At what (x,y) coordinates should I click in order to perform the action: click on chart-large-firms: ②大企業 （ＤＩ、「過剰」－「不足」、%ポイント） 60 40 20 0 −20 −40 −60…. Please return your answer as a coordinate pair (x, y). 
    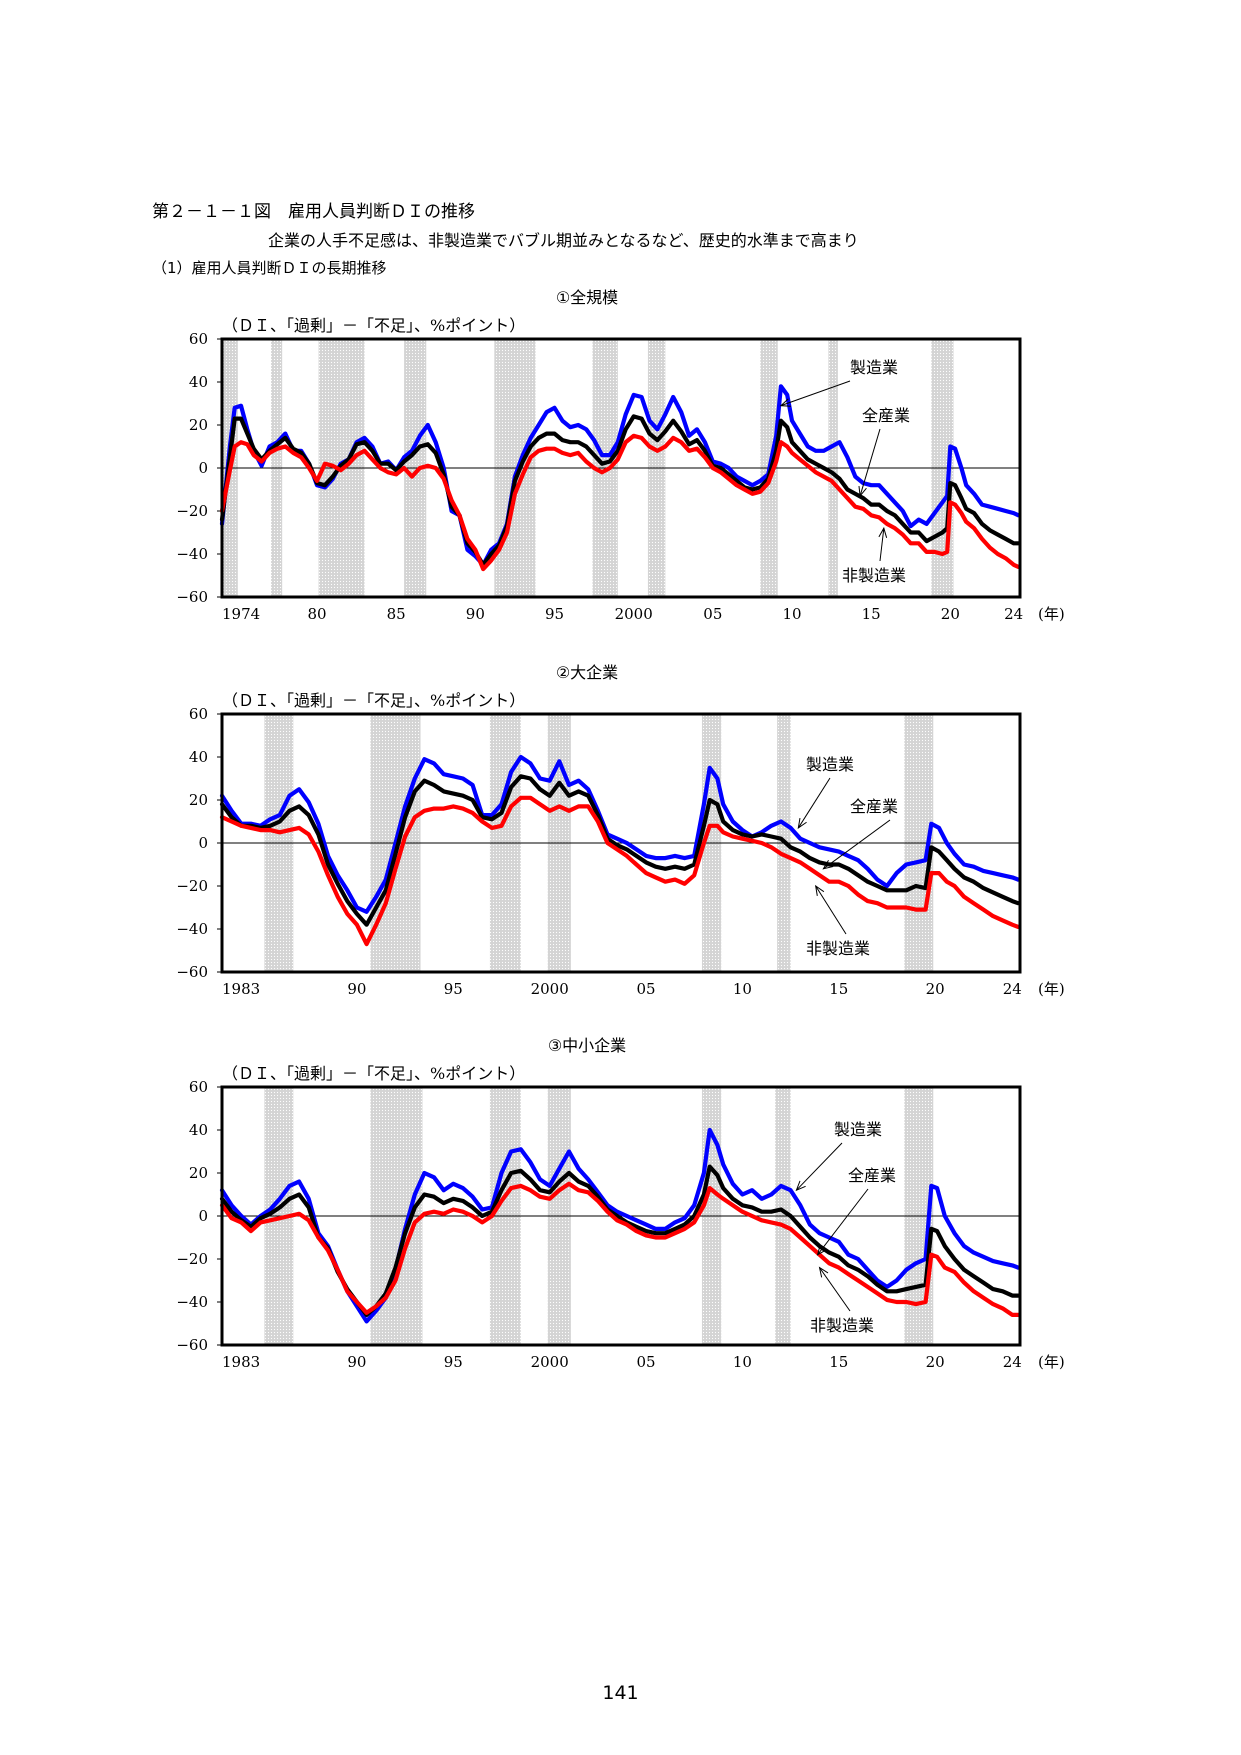
    Looking at the image, I should click on (620, 830).